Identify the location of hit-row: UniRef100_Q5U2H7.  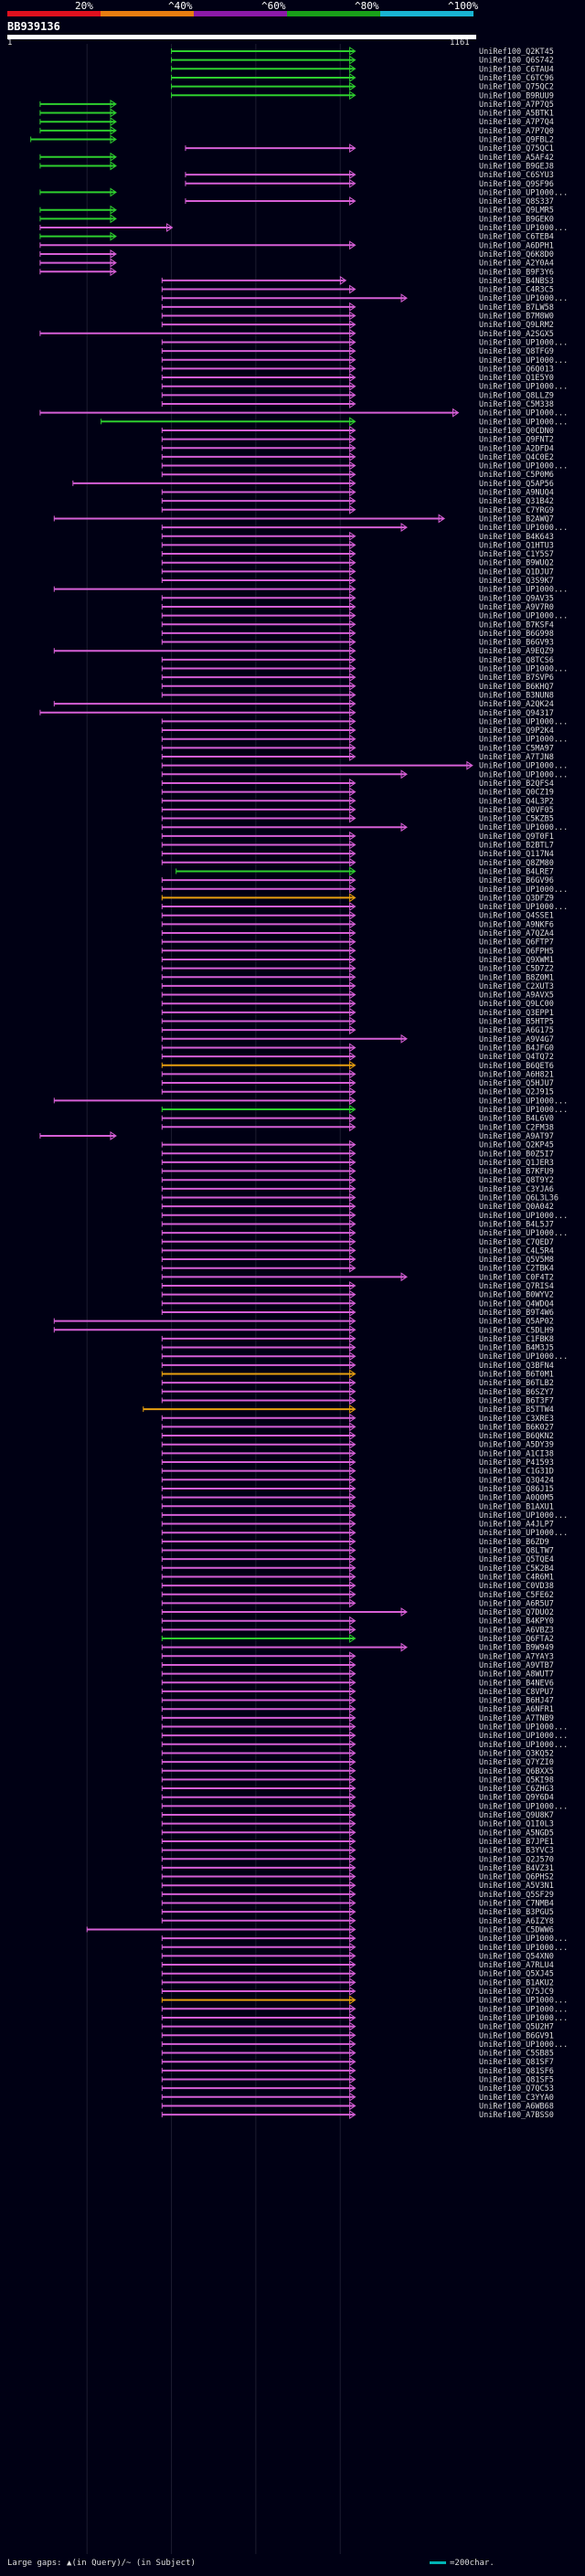
(358, 2026).